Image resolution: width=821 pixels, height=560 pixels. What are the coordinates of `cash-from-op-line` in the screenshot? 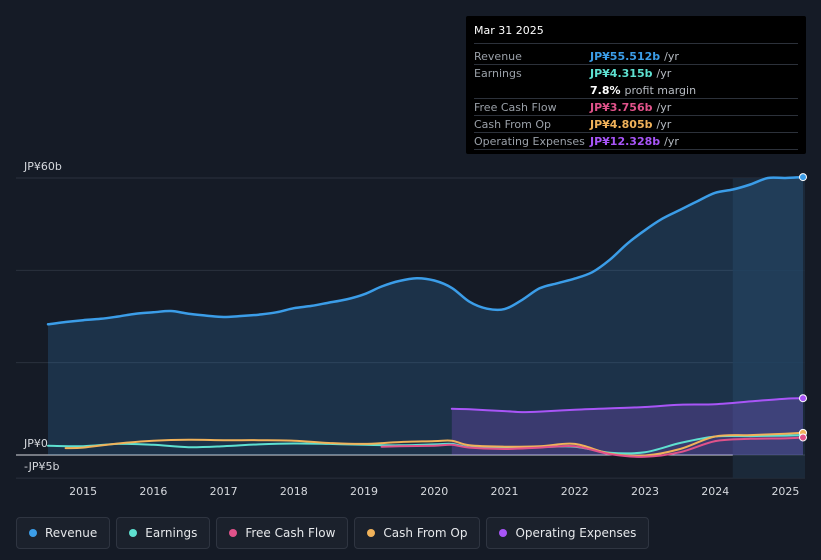 It's located at (434, 444).